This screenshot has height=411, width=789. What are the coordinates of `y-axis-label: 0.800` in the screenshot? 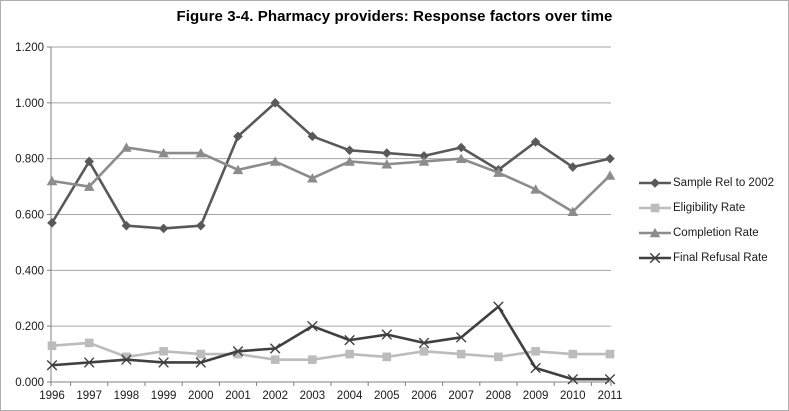 It's located at (29, 160).